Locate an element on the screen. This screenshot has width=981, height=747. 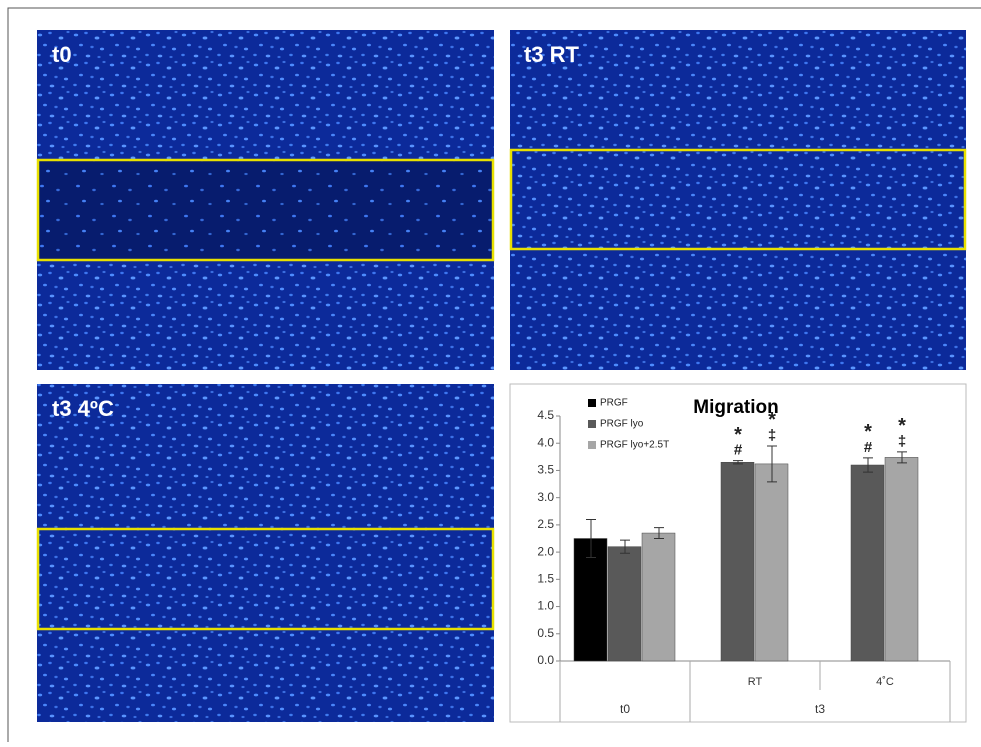
y-tick-label: 0.0 is located at coordinates (545, 660).